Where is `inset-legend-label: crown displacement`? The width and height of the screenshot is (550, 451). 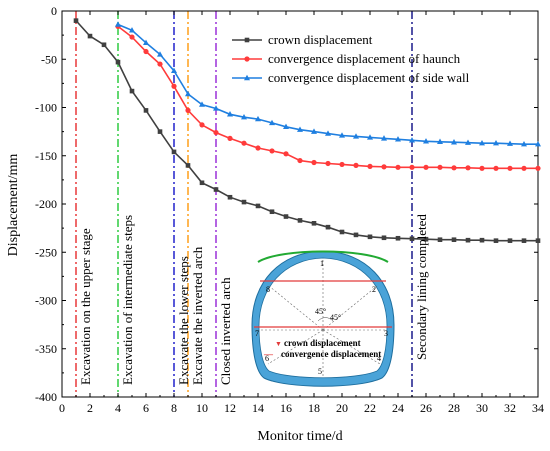
inset-legend-label: crown displacement is located at coordinates (322, 343).